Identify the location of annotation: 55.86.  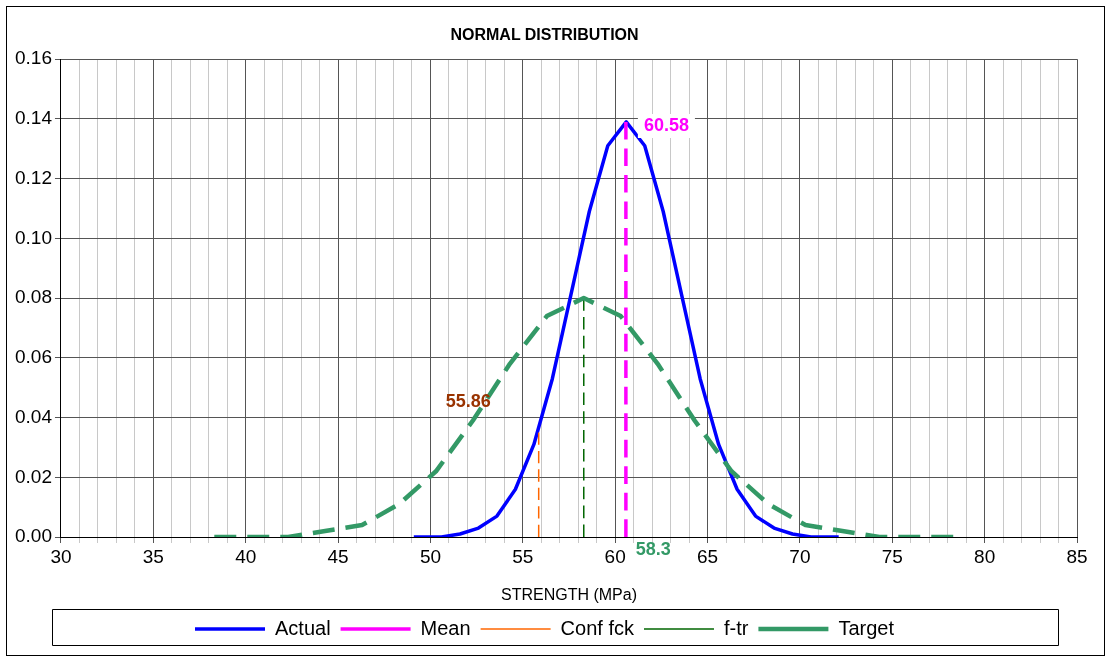
(468, 400).